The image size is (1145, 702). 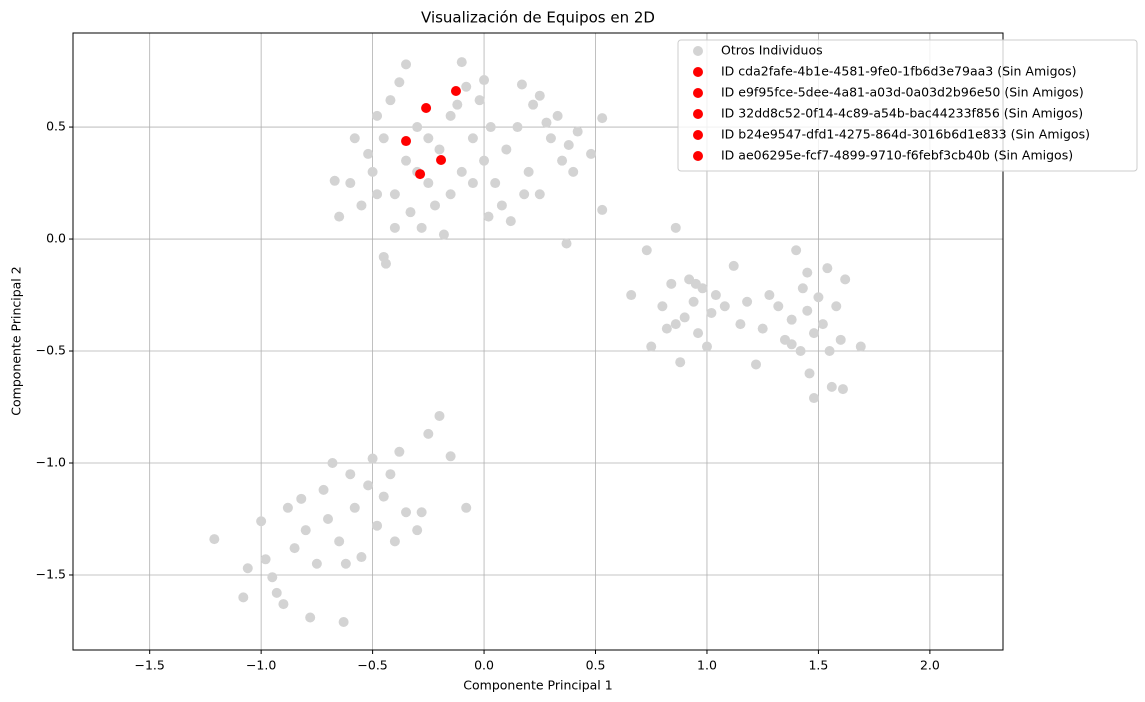 What do you see at coordinates (16, 340) in the screenshot?
I see `y-axis-label: Componente Principal 2` at bounding box center [16, 340].